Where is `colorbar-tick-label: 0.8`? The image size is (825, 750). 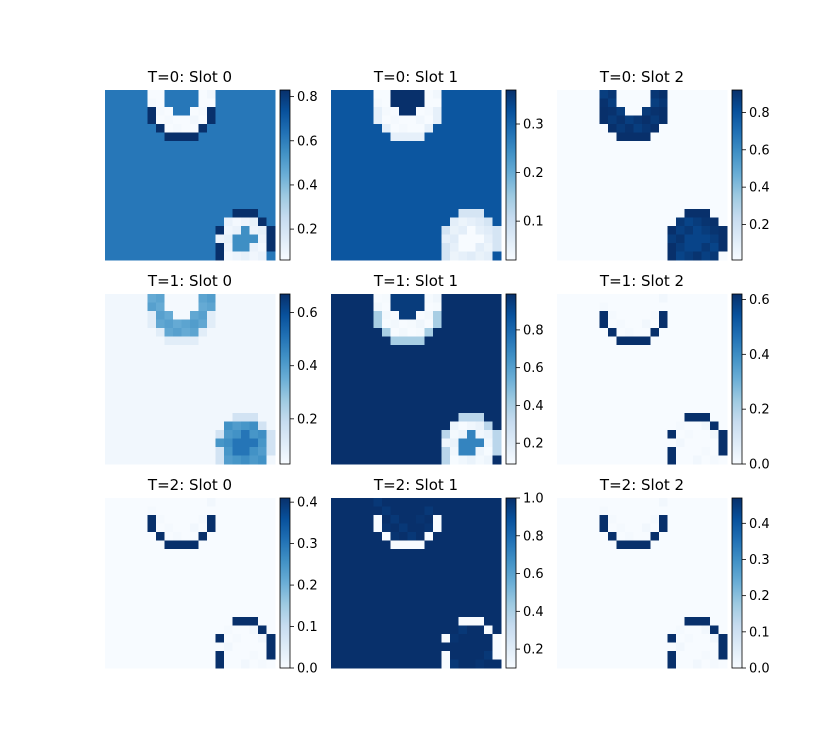 colorbar-tick-label: 0.8 is located at coordinates (533, 536).